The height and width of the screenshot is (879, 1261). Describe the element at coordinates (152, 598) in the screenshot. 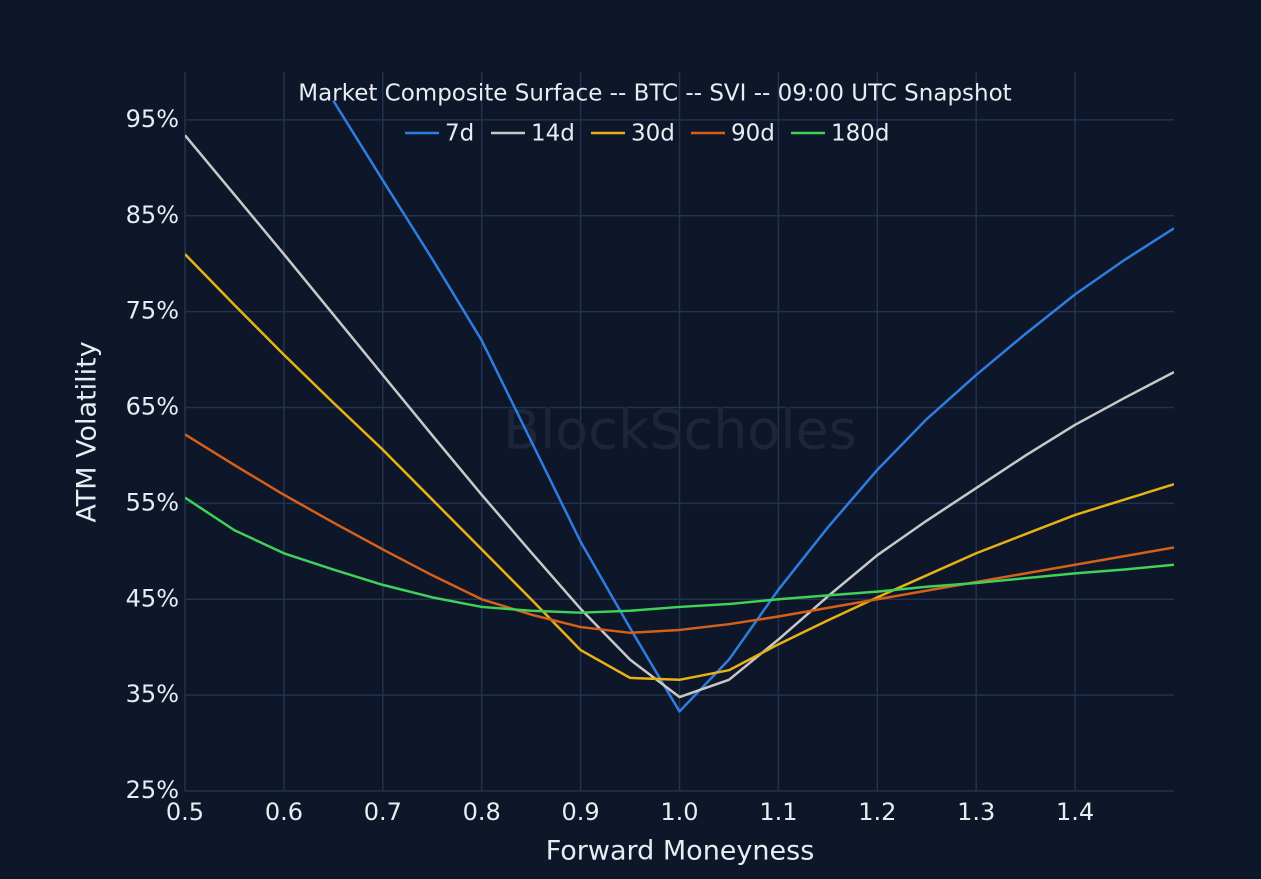

I see `y-tick-label: 45%` at that location.